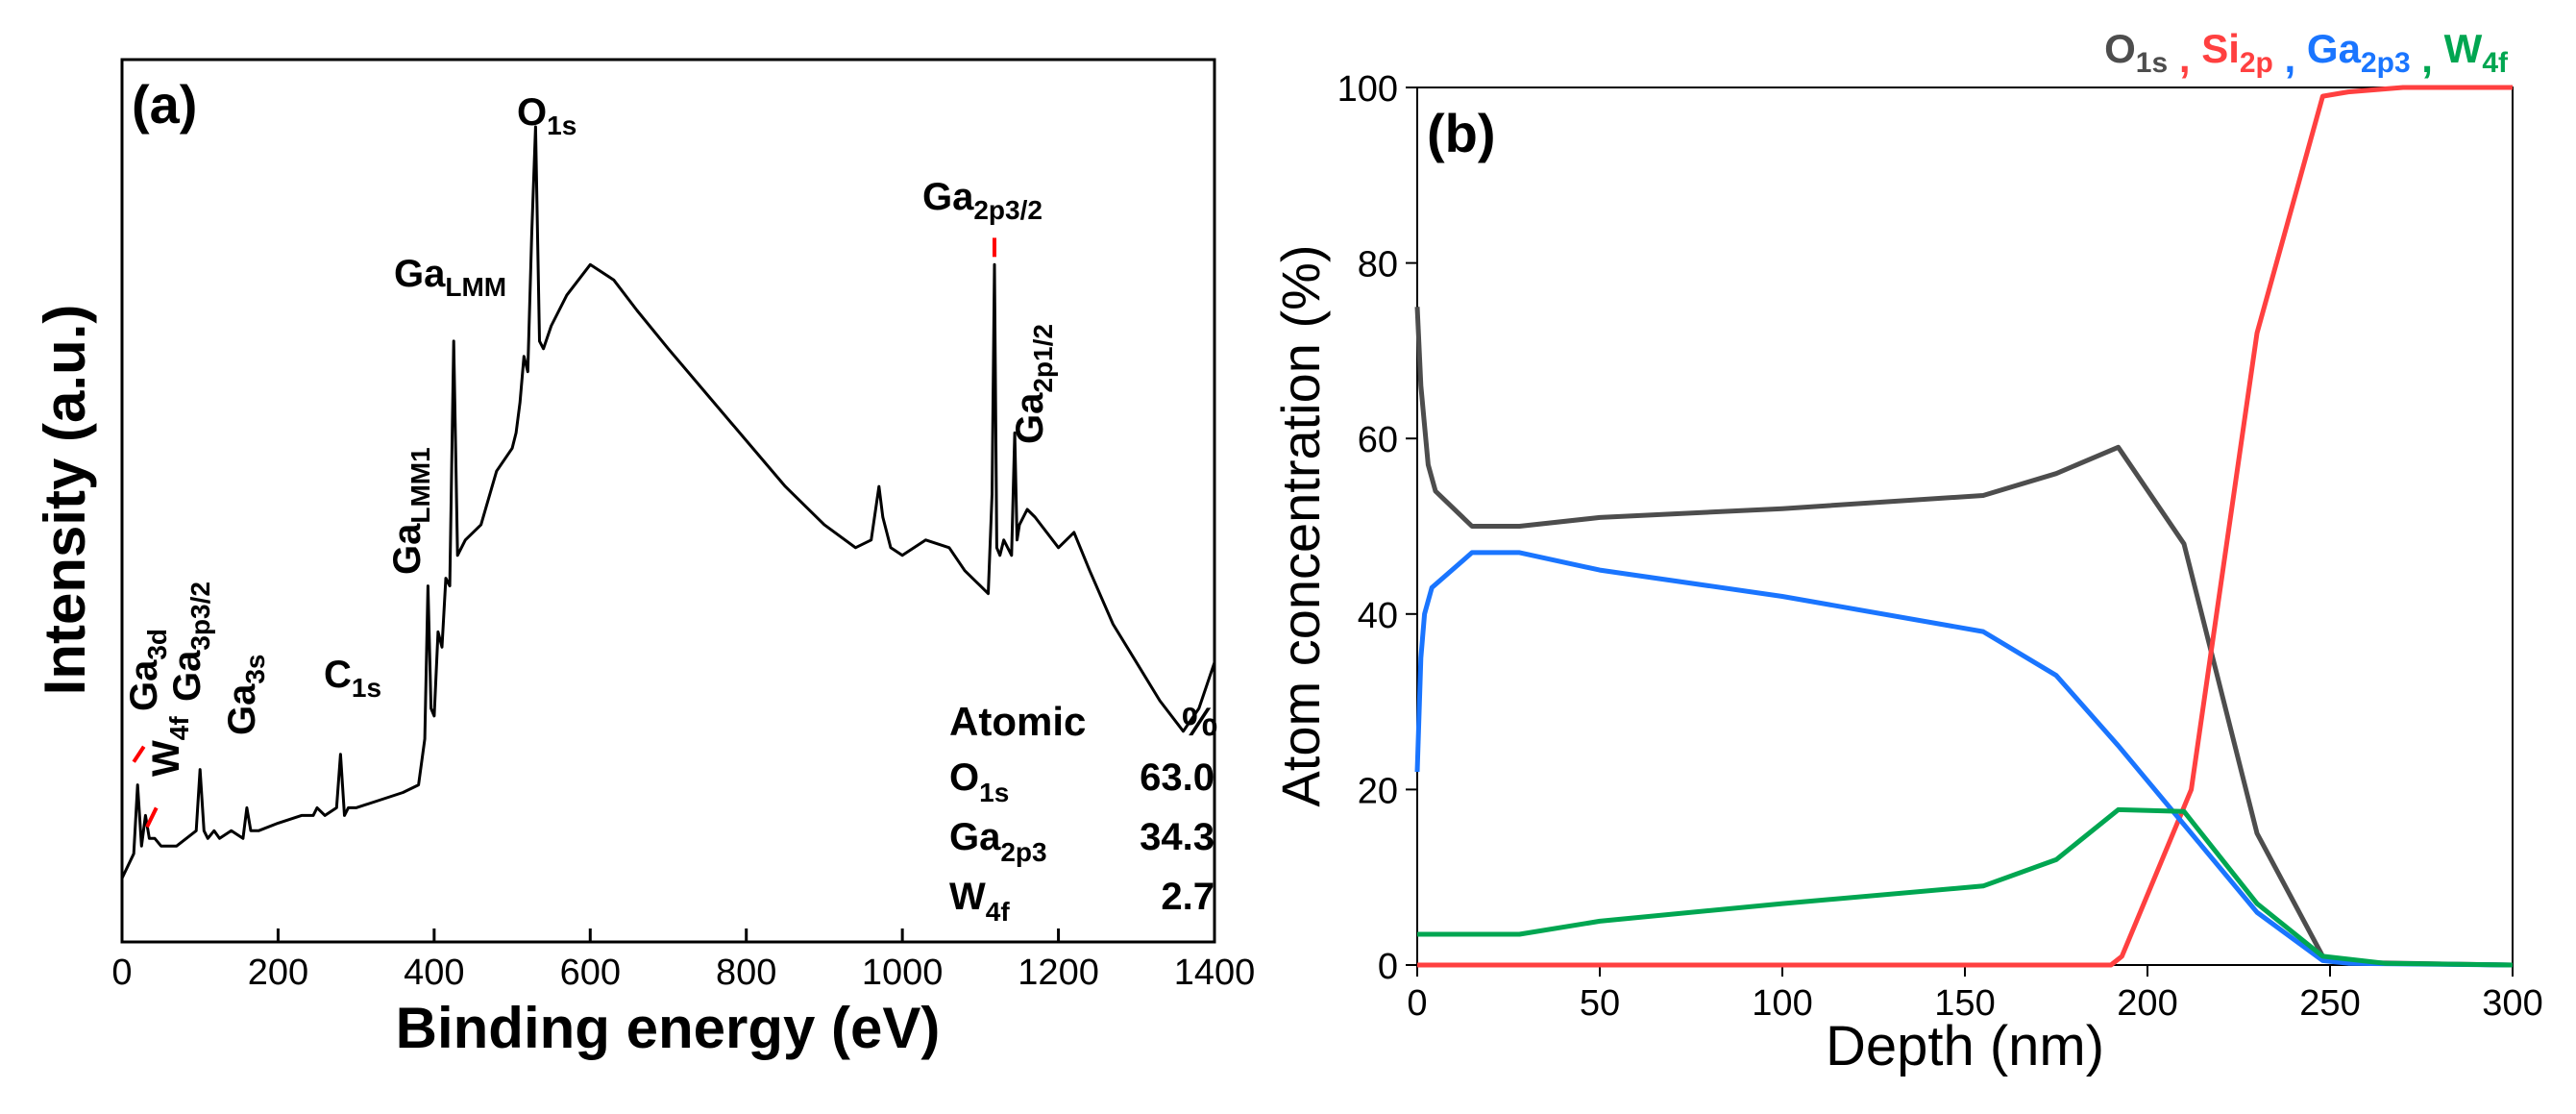 The width and height of the screenshot is (2576, 1114). Describe the element at coordinates (65, 500) in the screenshot. I see `panel-a-y-axis-label: Intensity (a.u.)` at that location.